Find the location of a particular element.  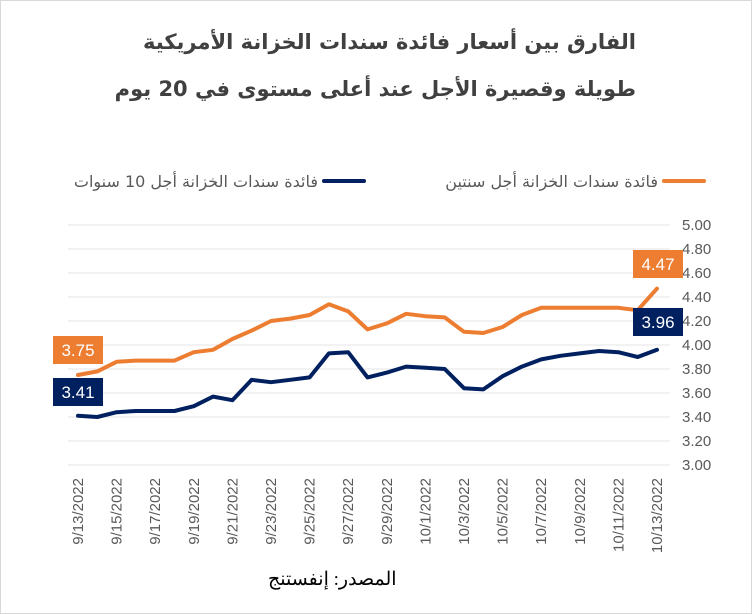

data-label-ten-year-start-box is located at coordinates (78, 392).